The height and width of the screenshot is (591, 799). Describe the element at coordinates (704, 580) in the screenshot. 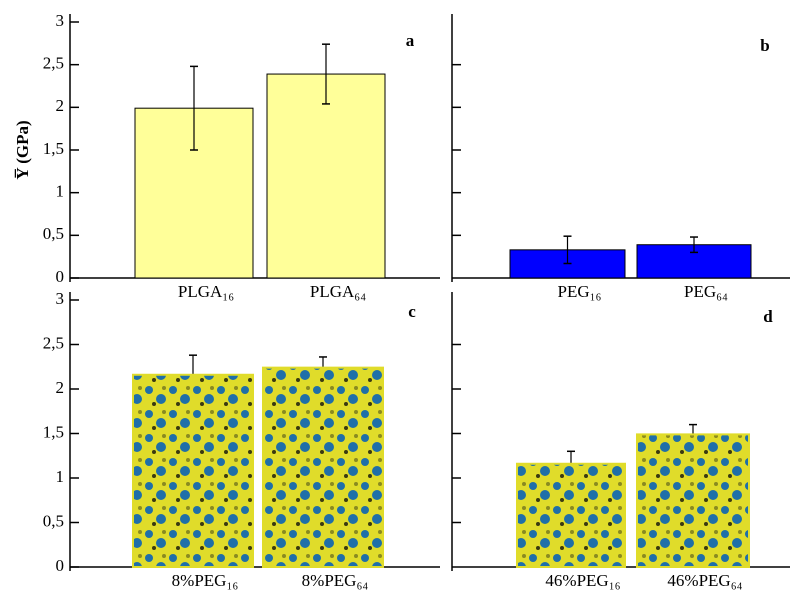

I see `x-tick-label: 46%PEG₆₄` at that location.